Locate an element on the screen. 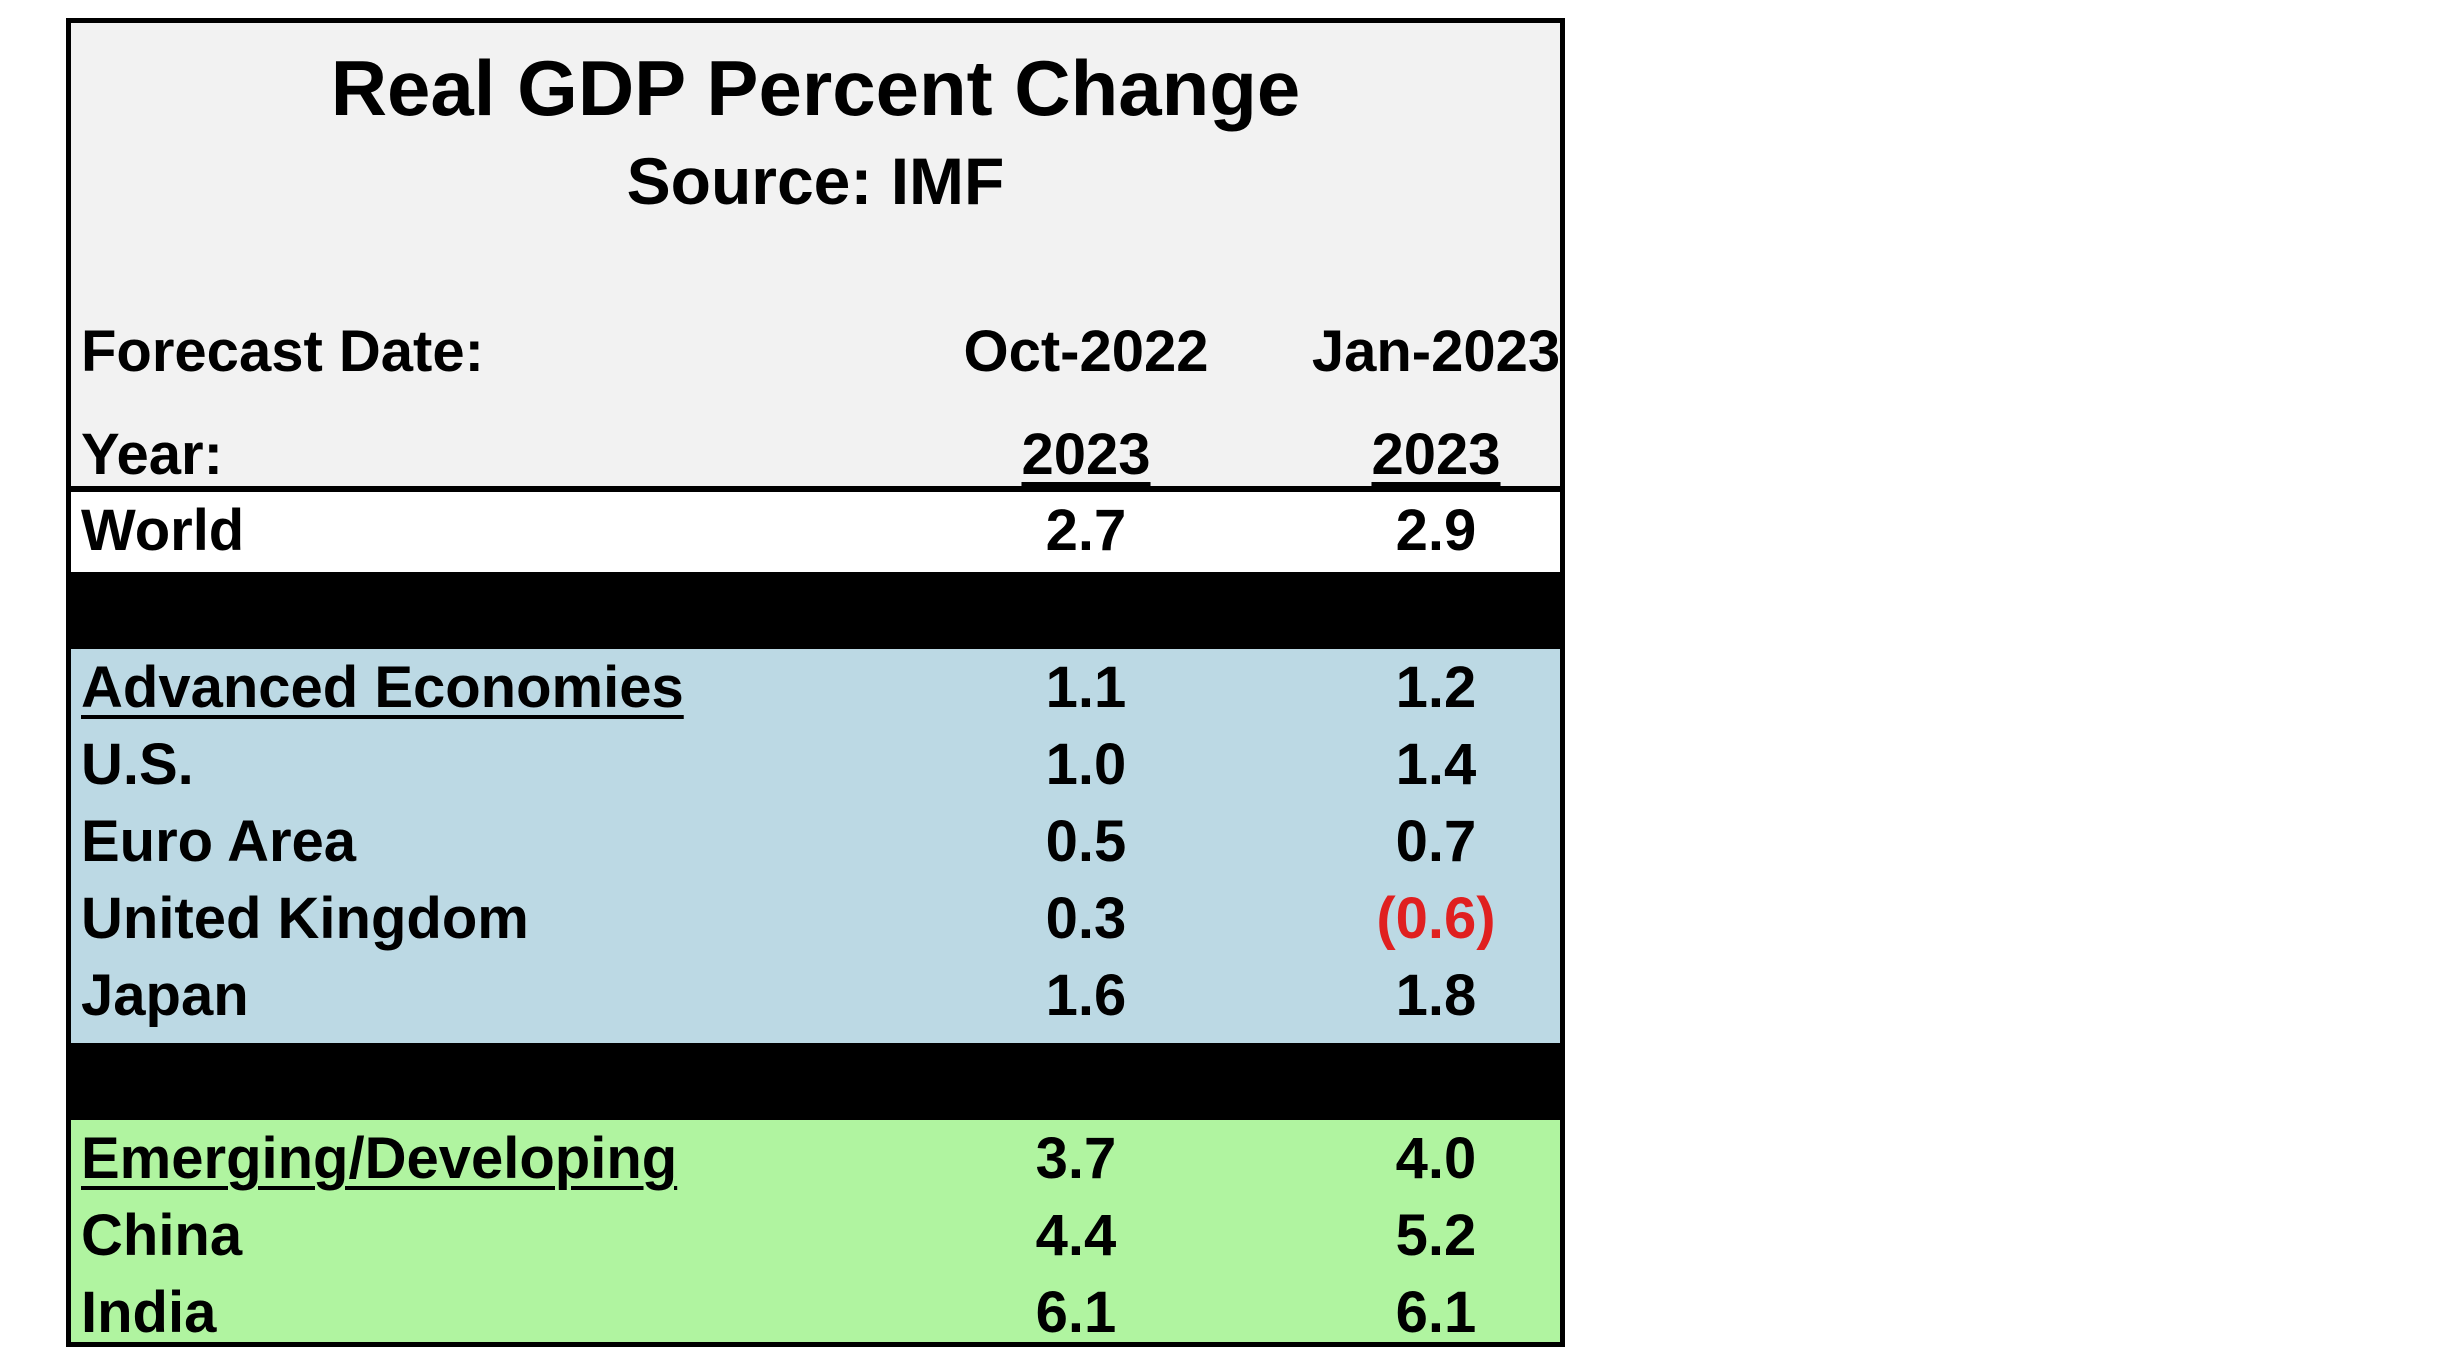 The image size is (2460, 1354). value-oct: 1.1 is located at coordinates (1086, 687).